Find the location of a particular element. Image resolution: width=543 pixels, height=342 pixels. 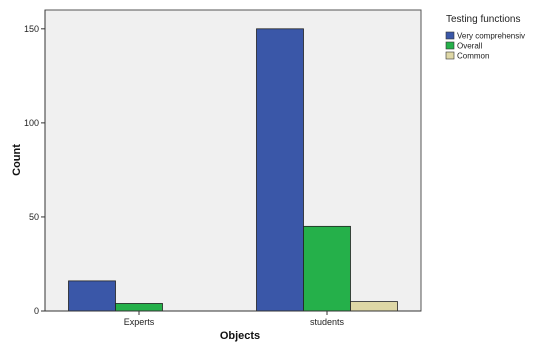

legend-label: Overall is located at coordinates (470, 46).